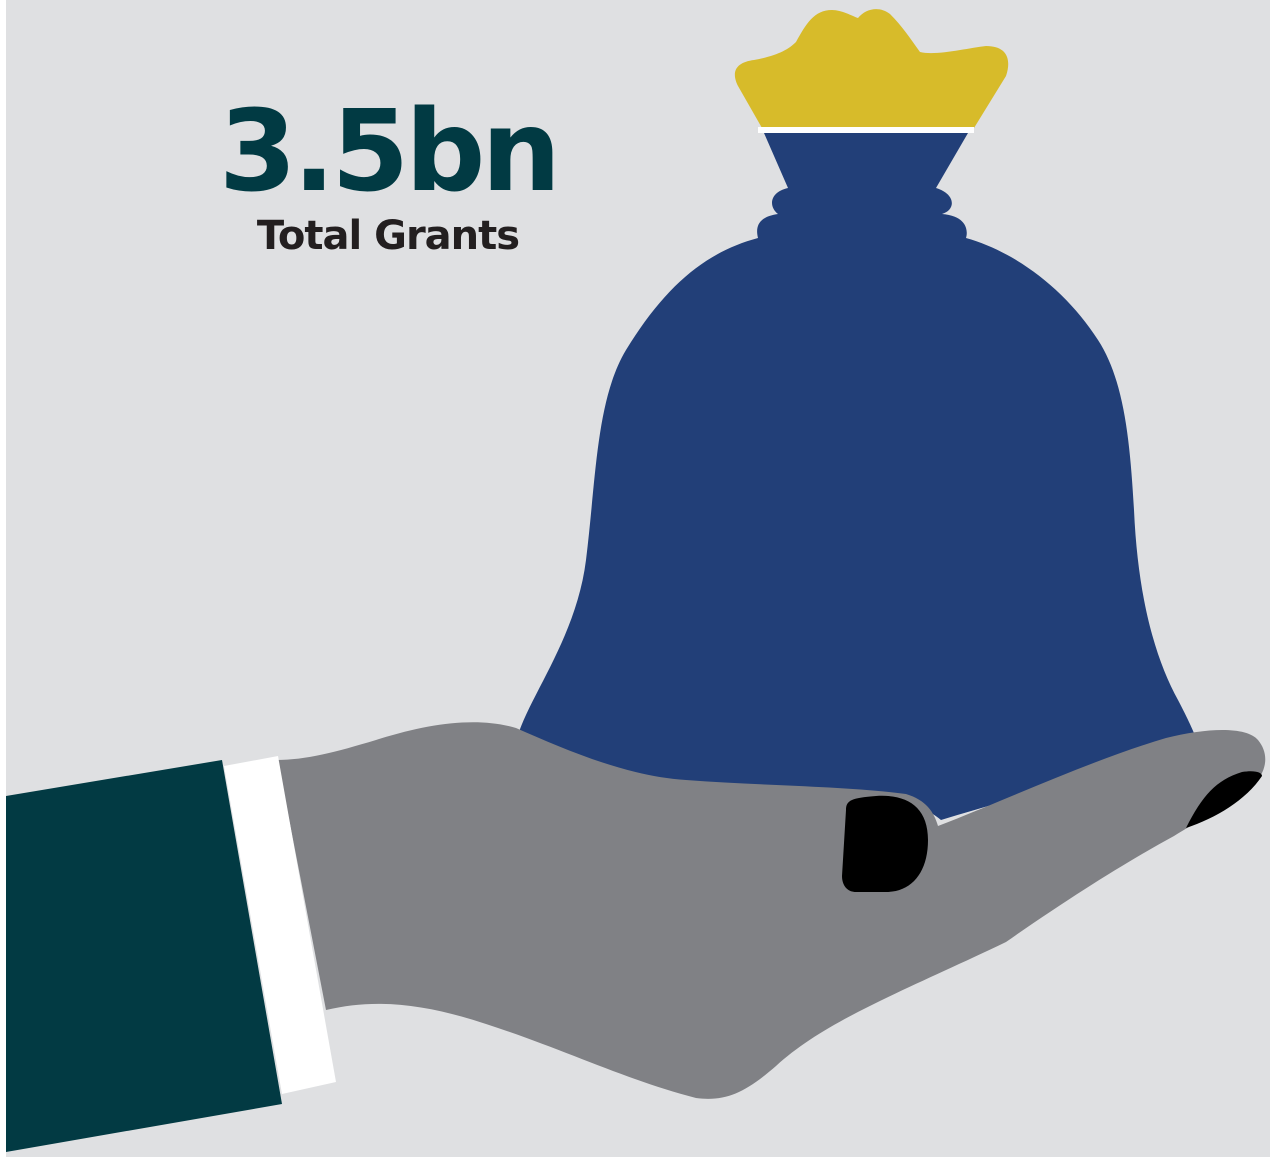 The image size is (1270, 1157). I want to click on fingernail, so click(1224, 799).